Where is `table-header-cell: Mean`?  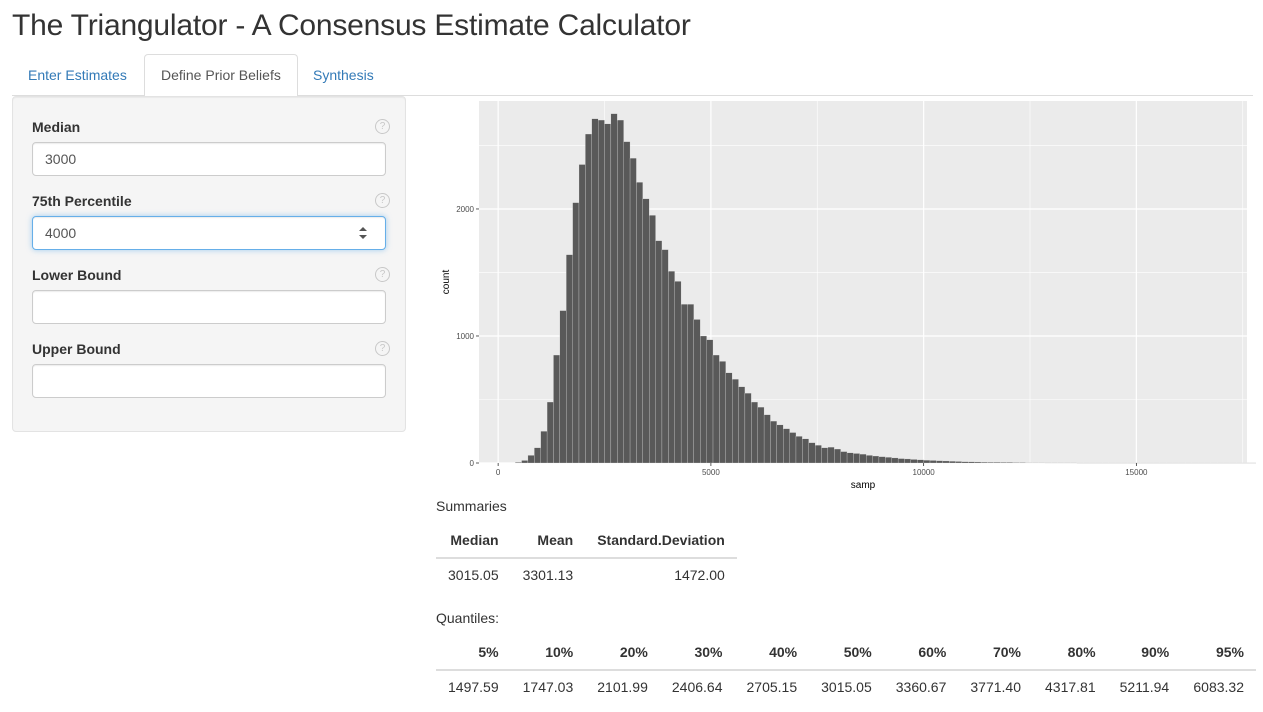 table-header-cell: Mean is located at coordinates (548, 540).